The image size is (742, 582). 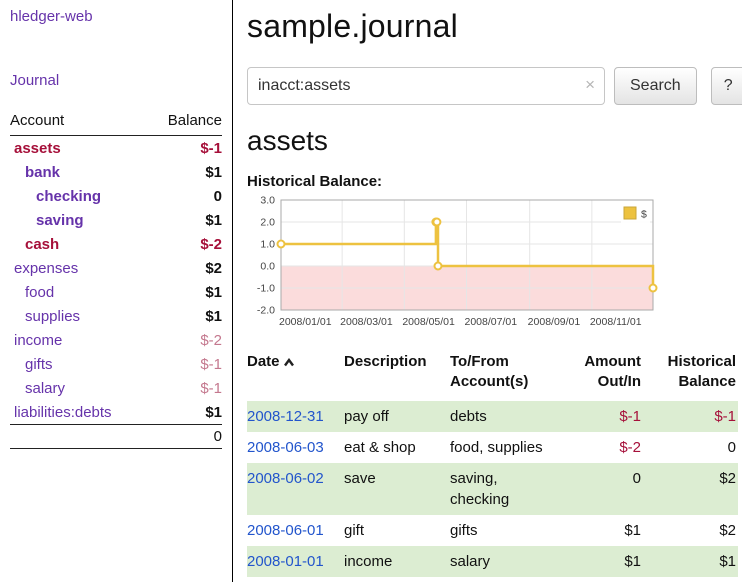 I want to click on clear-search-icon: ×, so click(x=590, y=84).